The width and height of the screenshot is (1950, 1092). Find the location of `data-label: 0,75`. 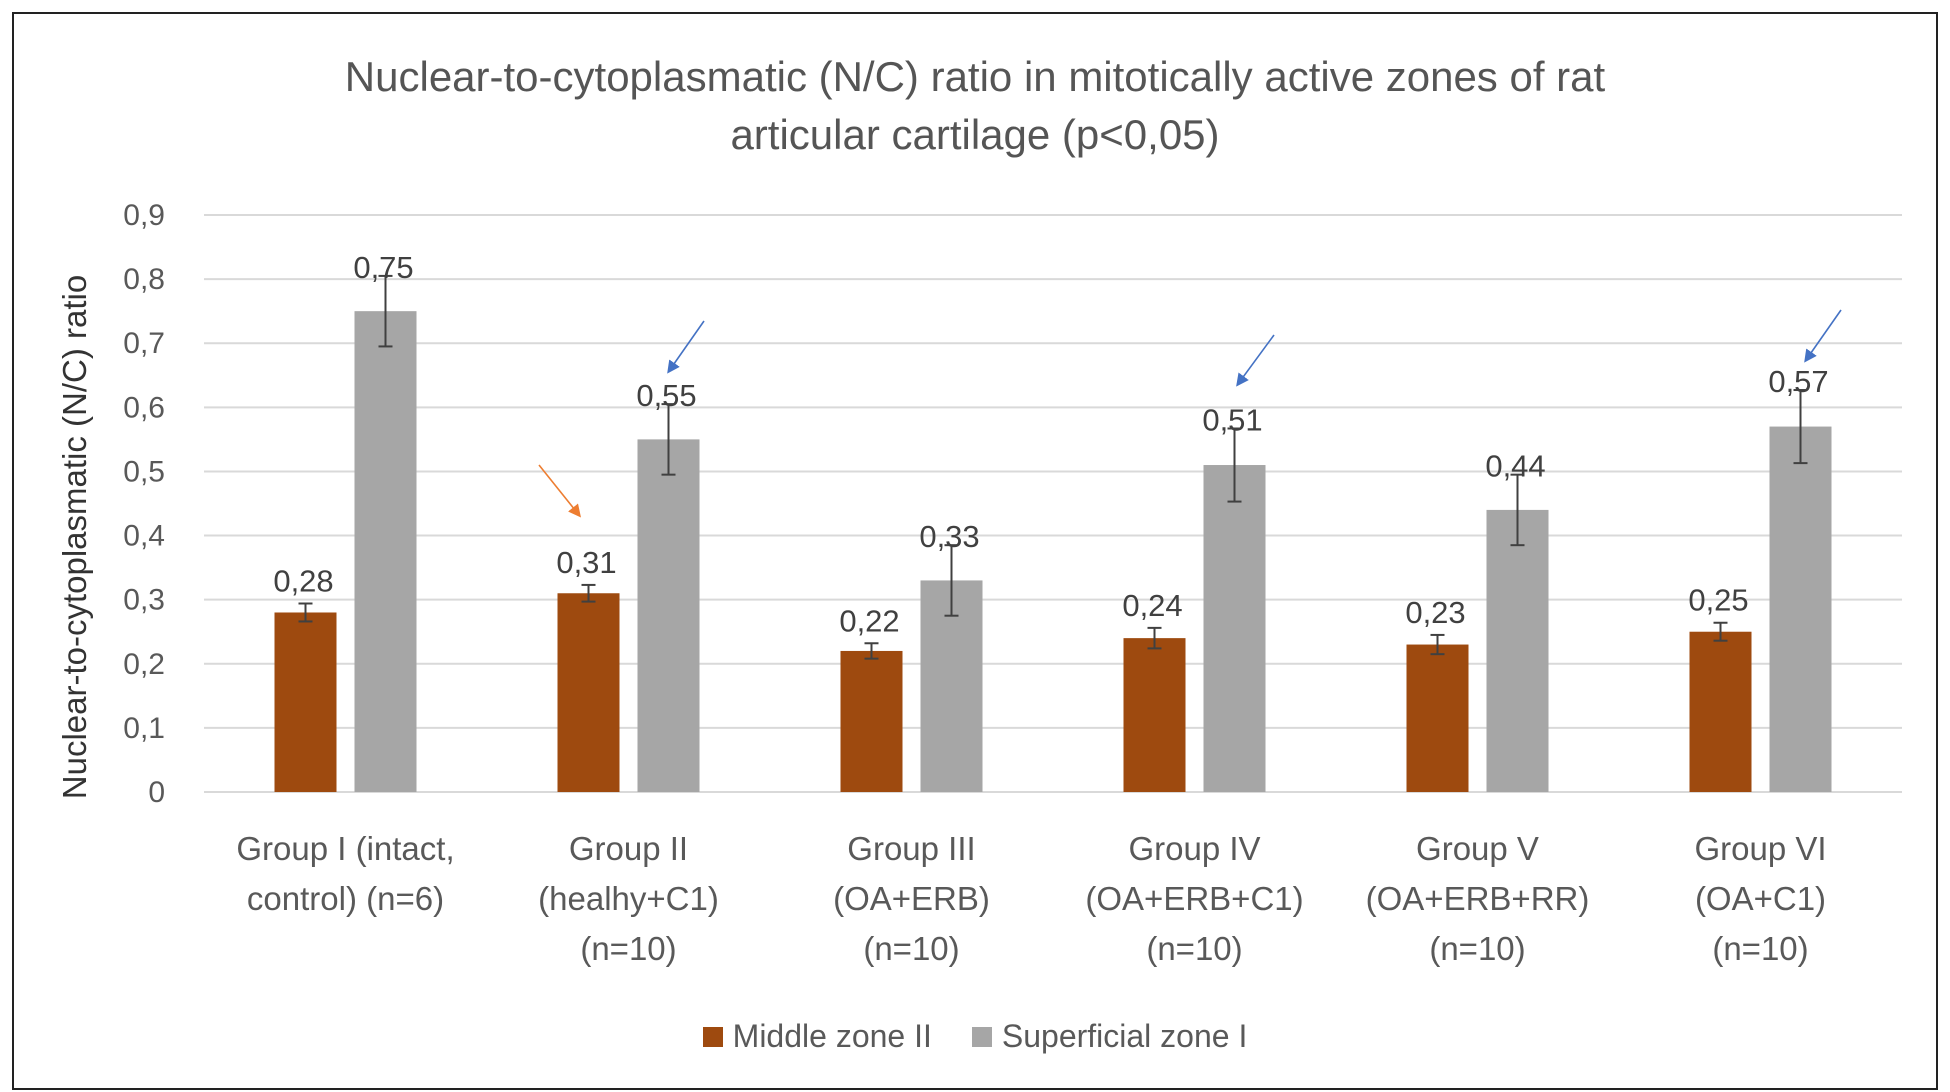

data-label: 0,75 is located at coordinates (383, 267).